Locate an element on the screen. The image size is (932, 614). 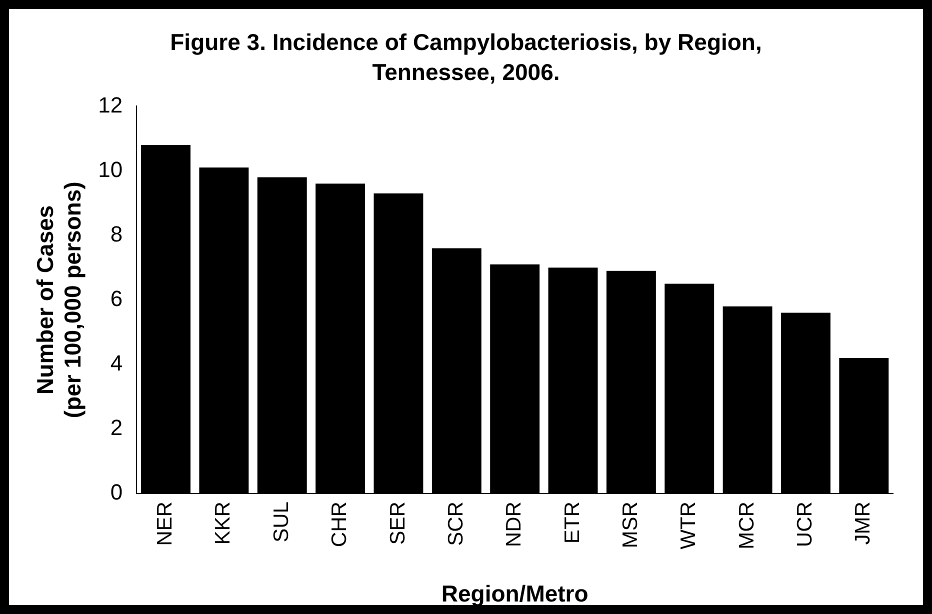
y-tick-label: 4 is located at coordinates (116, 363).